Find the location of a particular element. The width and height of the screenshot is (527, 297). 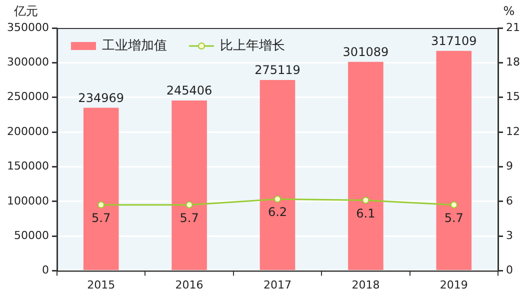

y-tick-label: 0 is located at coordinates (45, 270).